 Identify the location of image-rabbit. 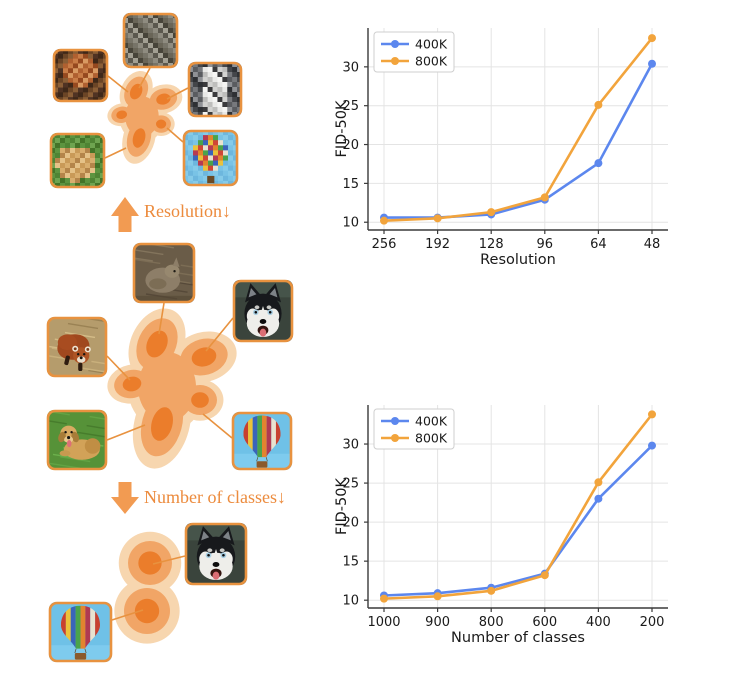
(164, 273).